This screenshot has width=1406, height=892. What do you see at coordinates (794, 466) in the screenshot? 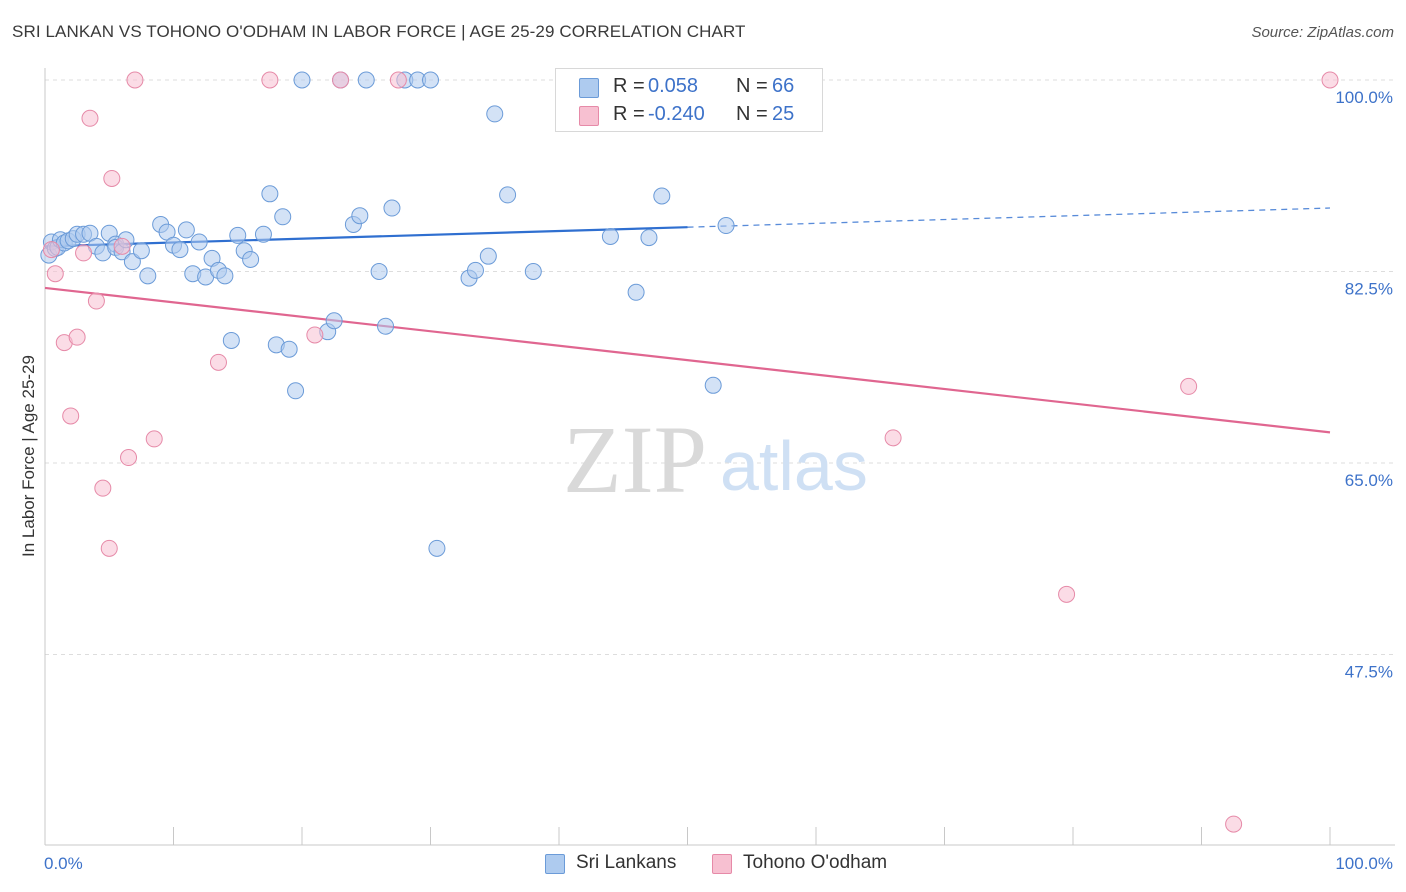
I see `watermark-atlas: atlas` at bounding box center [794, 466].